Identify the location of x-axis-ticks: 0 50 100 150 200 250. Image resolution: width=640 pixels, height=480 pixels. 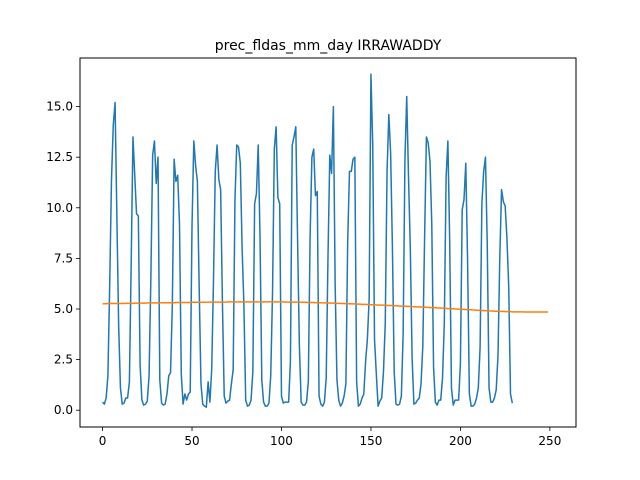
(330, 437).